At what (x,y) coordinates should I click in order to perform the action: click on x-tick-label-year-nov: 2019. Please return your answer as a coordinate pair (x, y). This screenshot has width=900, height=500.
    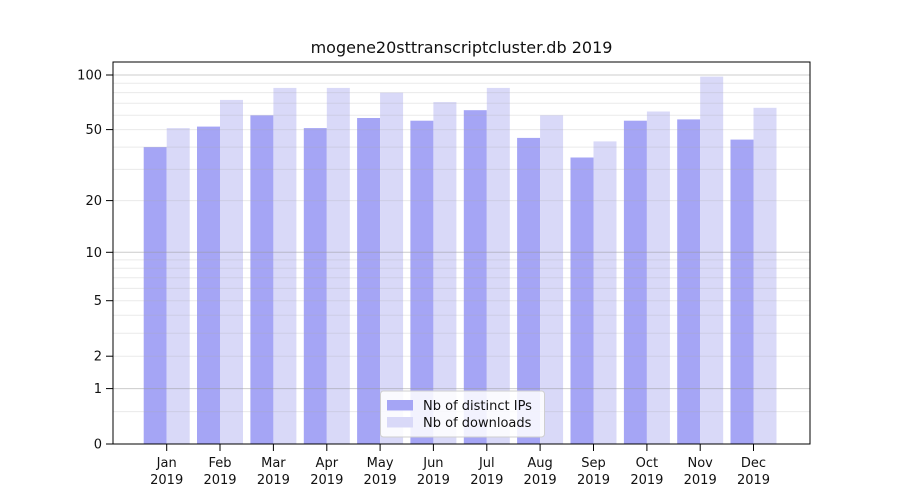
    Looking at the image, I should click on (700, 480).